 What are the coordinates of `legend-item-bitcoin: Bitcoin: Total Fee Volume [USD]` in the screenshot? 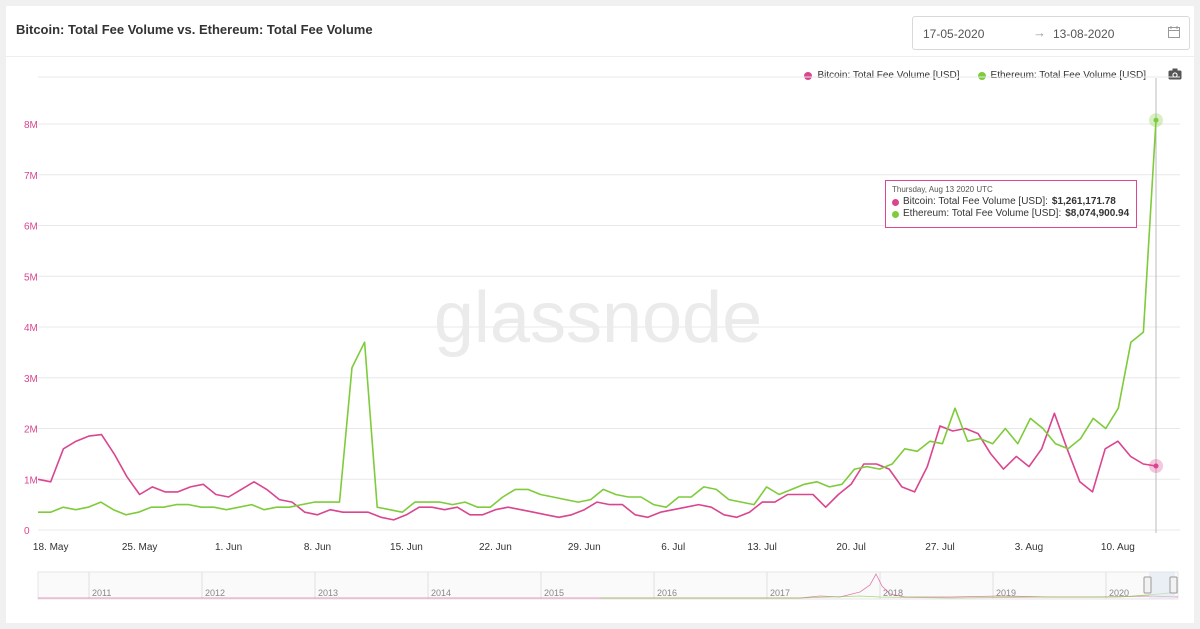 It's located at (882, 75).